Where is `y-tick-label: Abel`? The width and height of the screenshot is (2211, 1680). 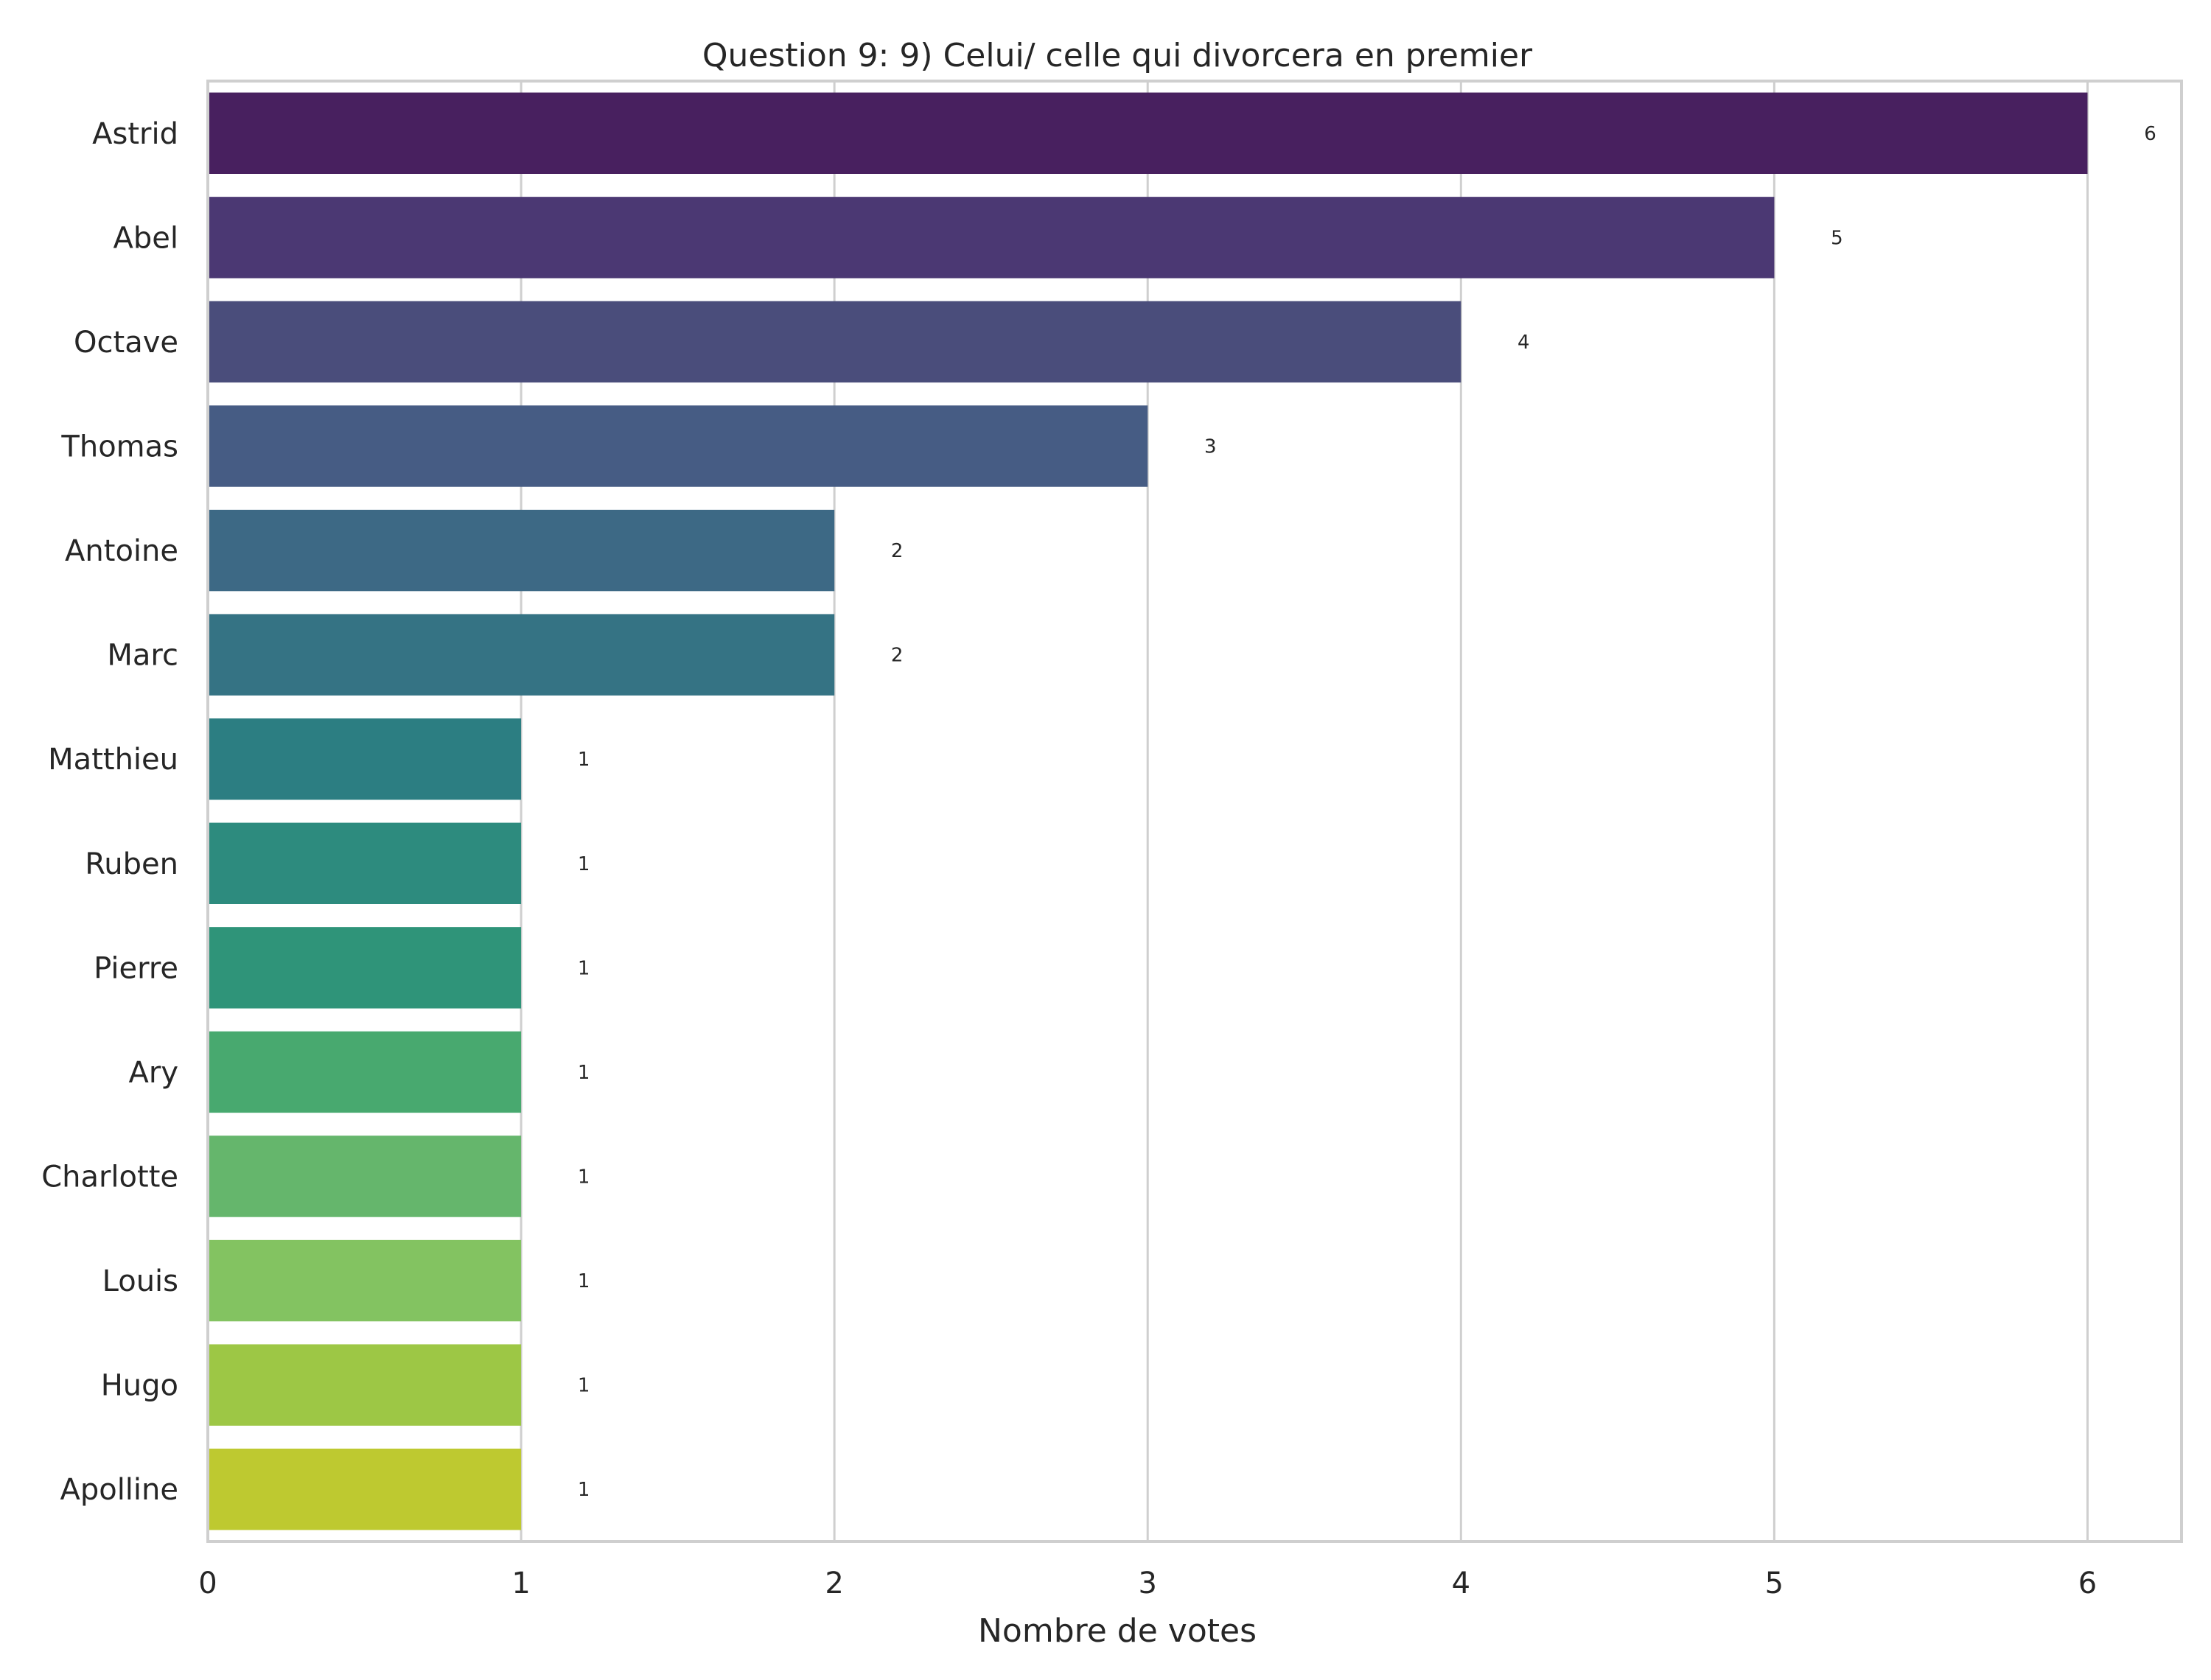 y-tick-label: Abel is located at coordinates (145, 238).